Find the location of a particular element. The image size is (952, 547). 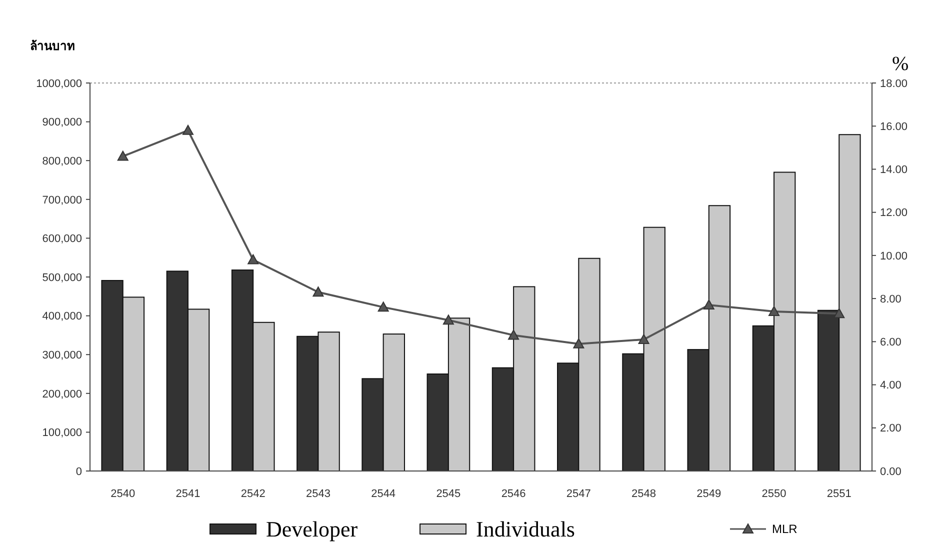

y2-tick-label: 6.00 is located at coordinates (891, 342).